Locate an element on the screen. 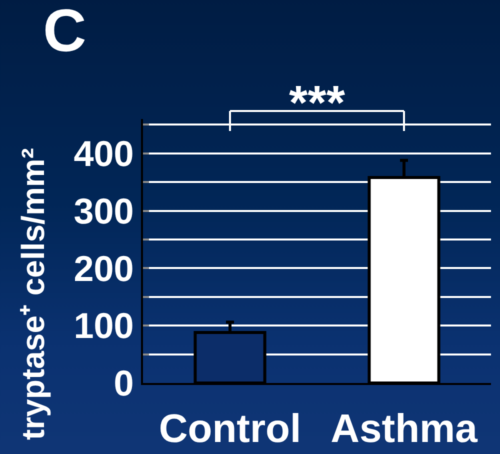 The width and height of the screenshot is (500, 454). y-tick-label: 100 is located at coordinates (104, 325).